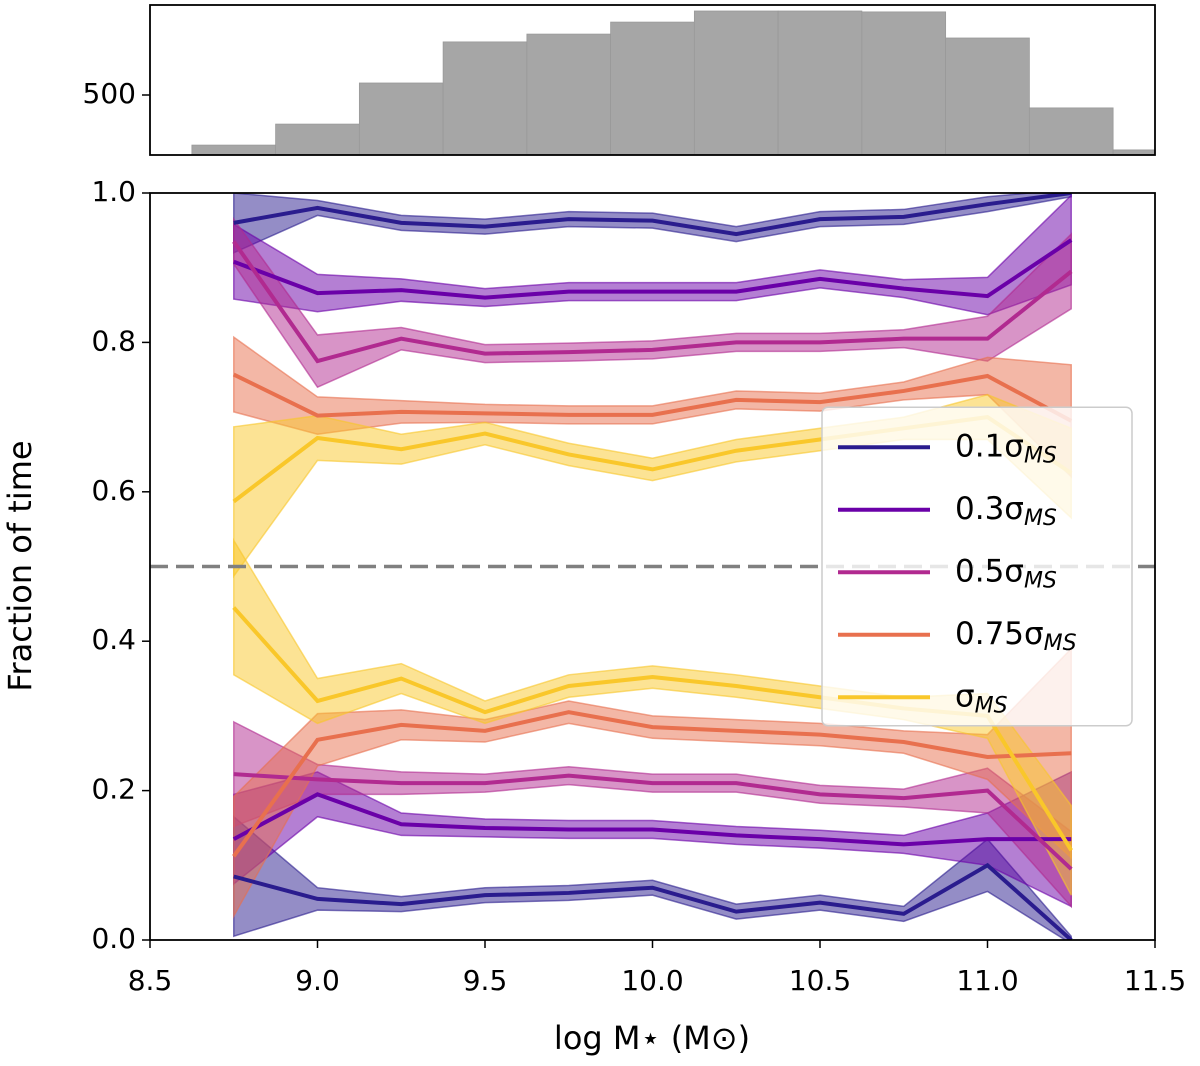 This screenshot has height=1066, width=1200. Describe the element at coordinates (1155, 980) in the screenshot. I see `x-tick-label: 11.5` at that location.